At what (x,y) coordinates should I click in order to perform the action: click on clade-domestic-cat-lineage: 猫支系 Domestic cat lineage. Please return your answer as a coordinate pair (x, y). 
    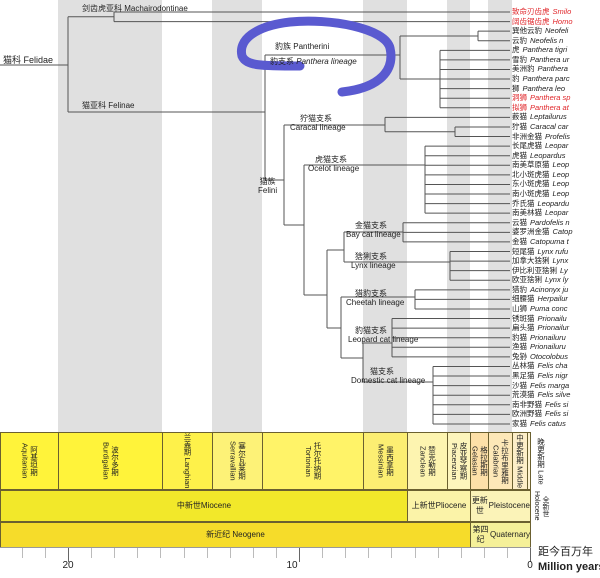
    Looking at the image, I should click on (388, 376).